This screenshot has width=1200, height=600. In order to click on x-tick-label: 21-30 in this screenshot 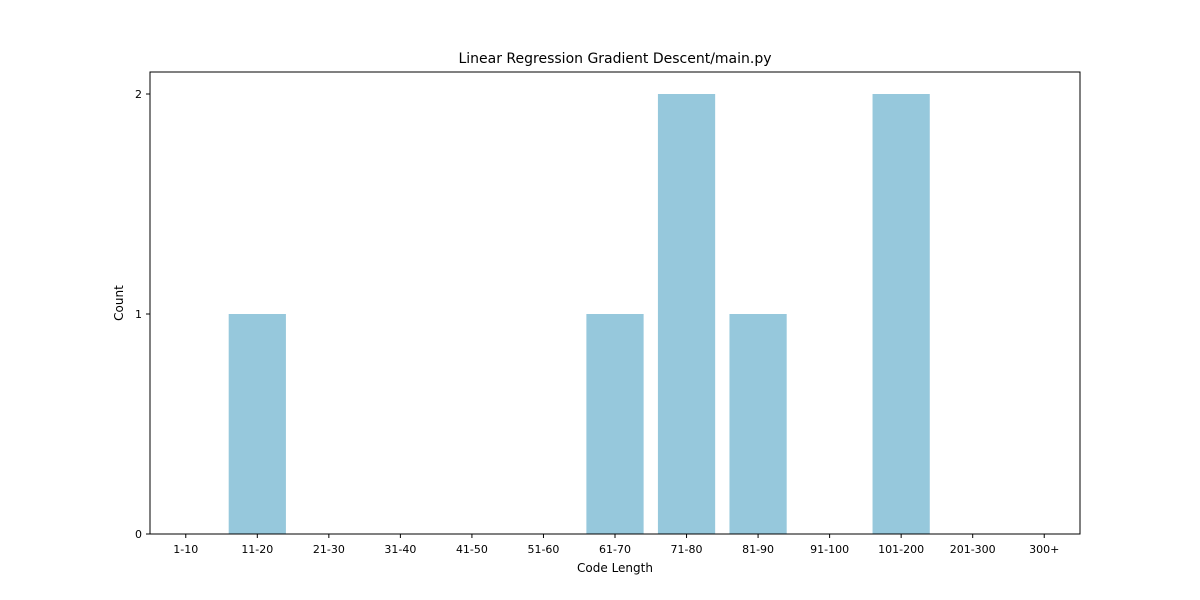, I will do `click(329, 549)`.